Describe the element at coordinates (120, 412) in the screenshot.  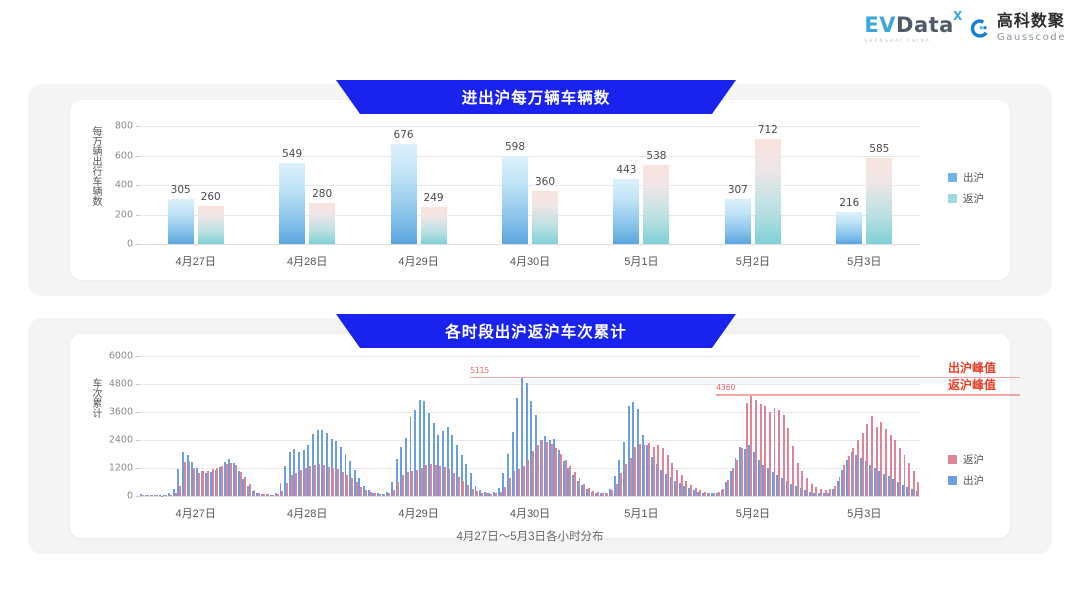
I see `y-tick-label: 3600` at that location.